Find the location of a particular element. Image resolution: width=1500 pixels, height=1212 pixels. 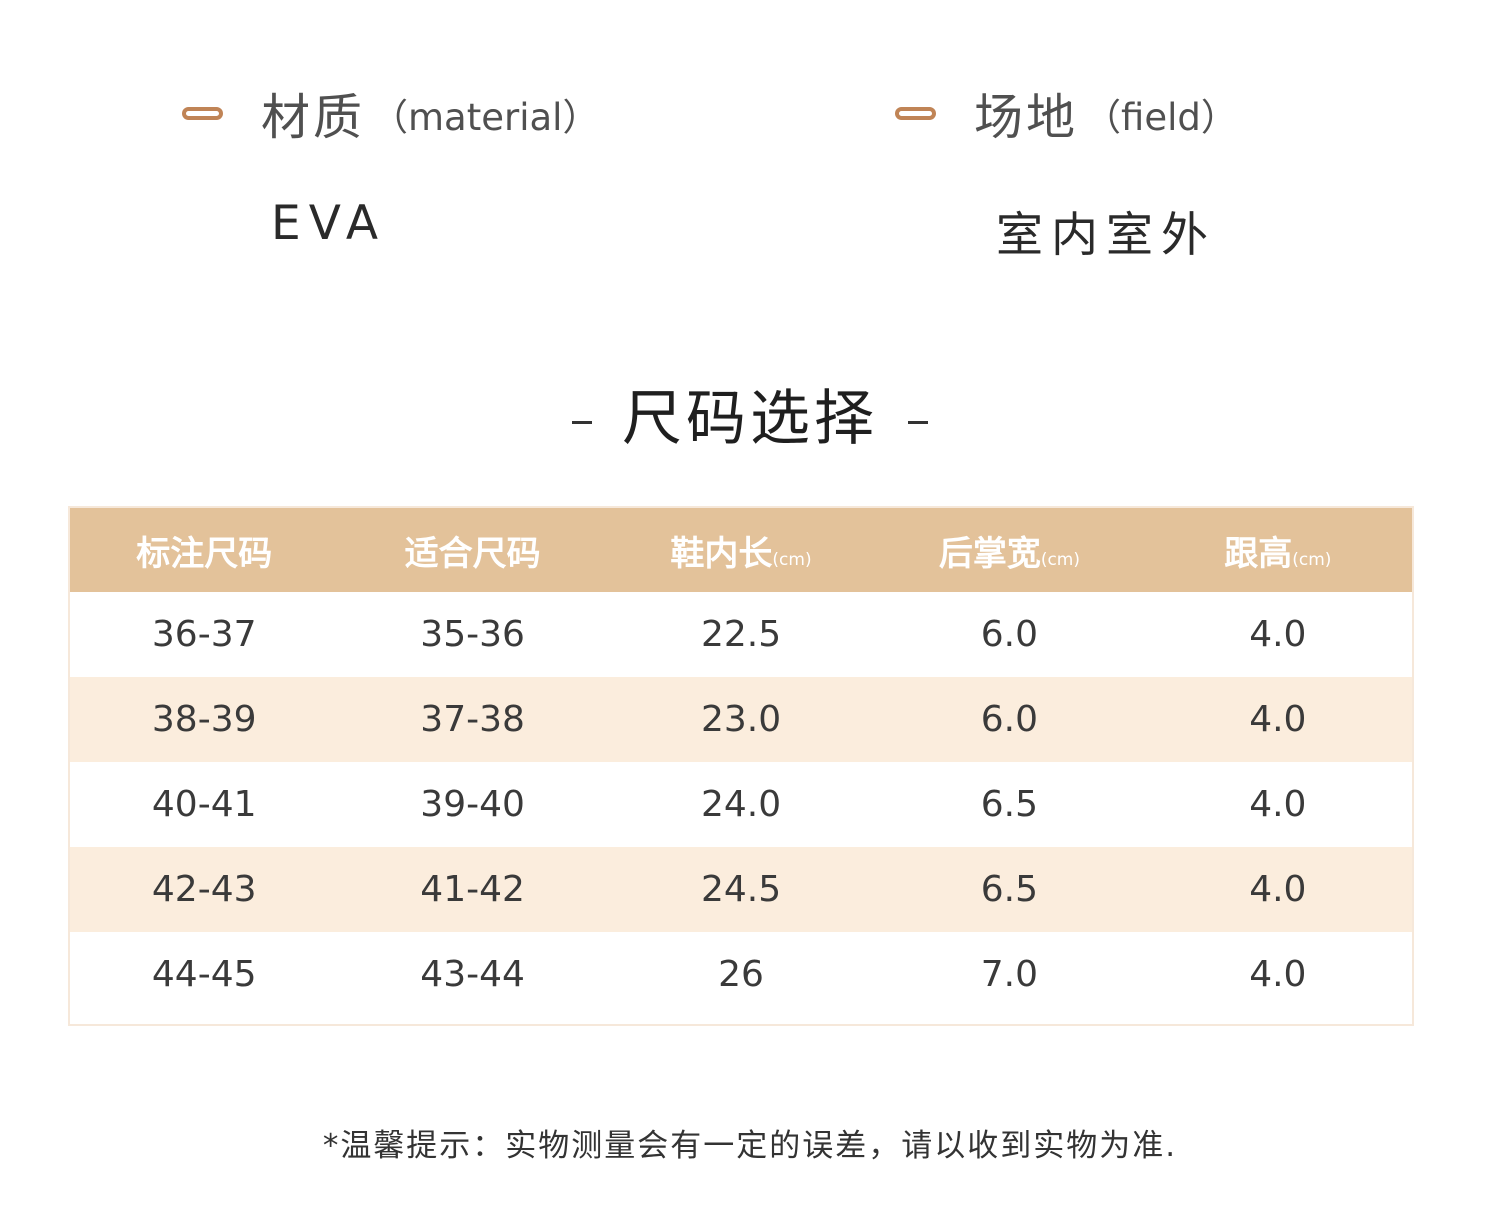

table-cell: 37-38 is located at coordinates (472, 719).